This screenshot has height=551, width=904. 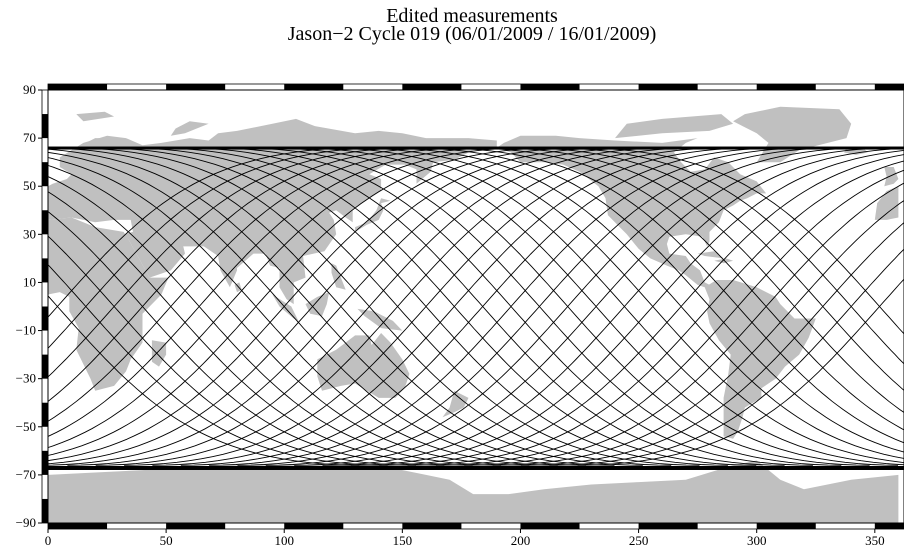 I want to click on land-novaya, so click(x=189, y=128).